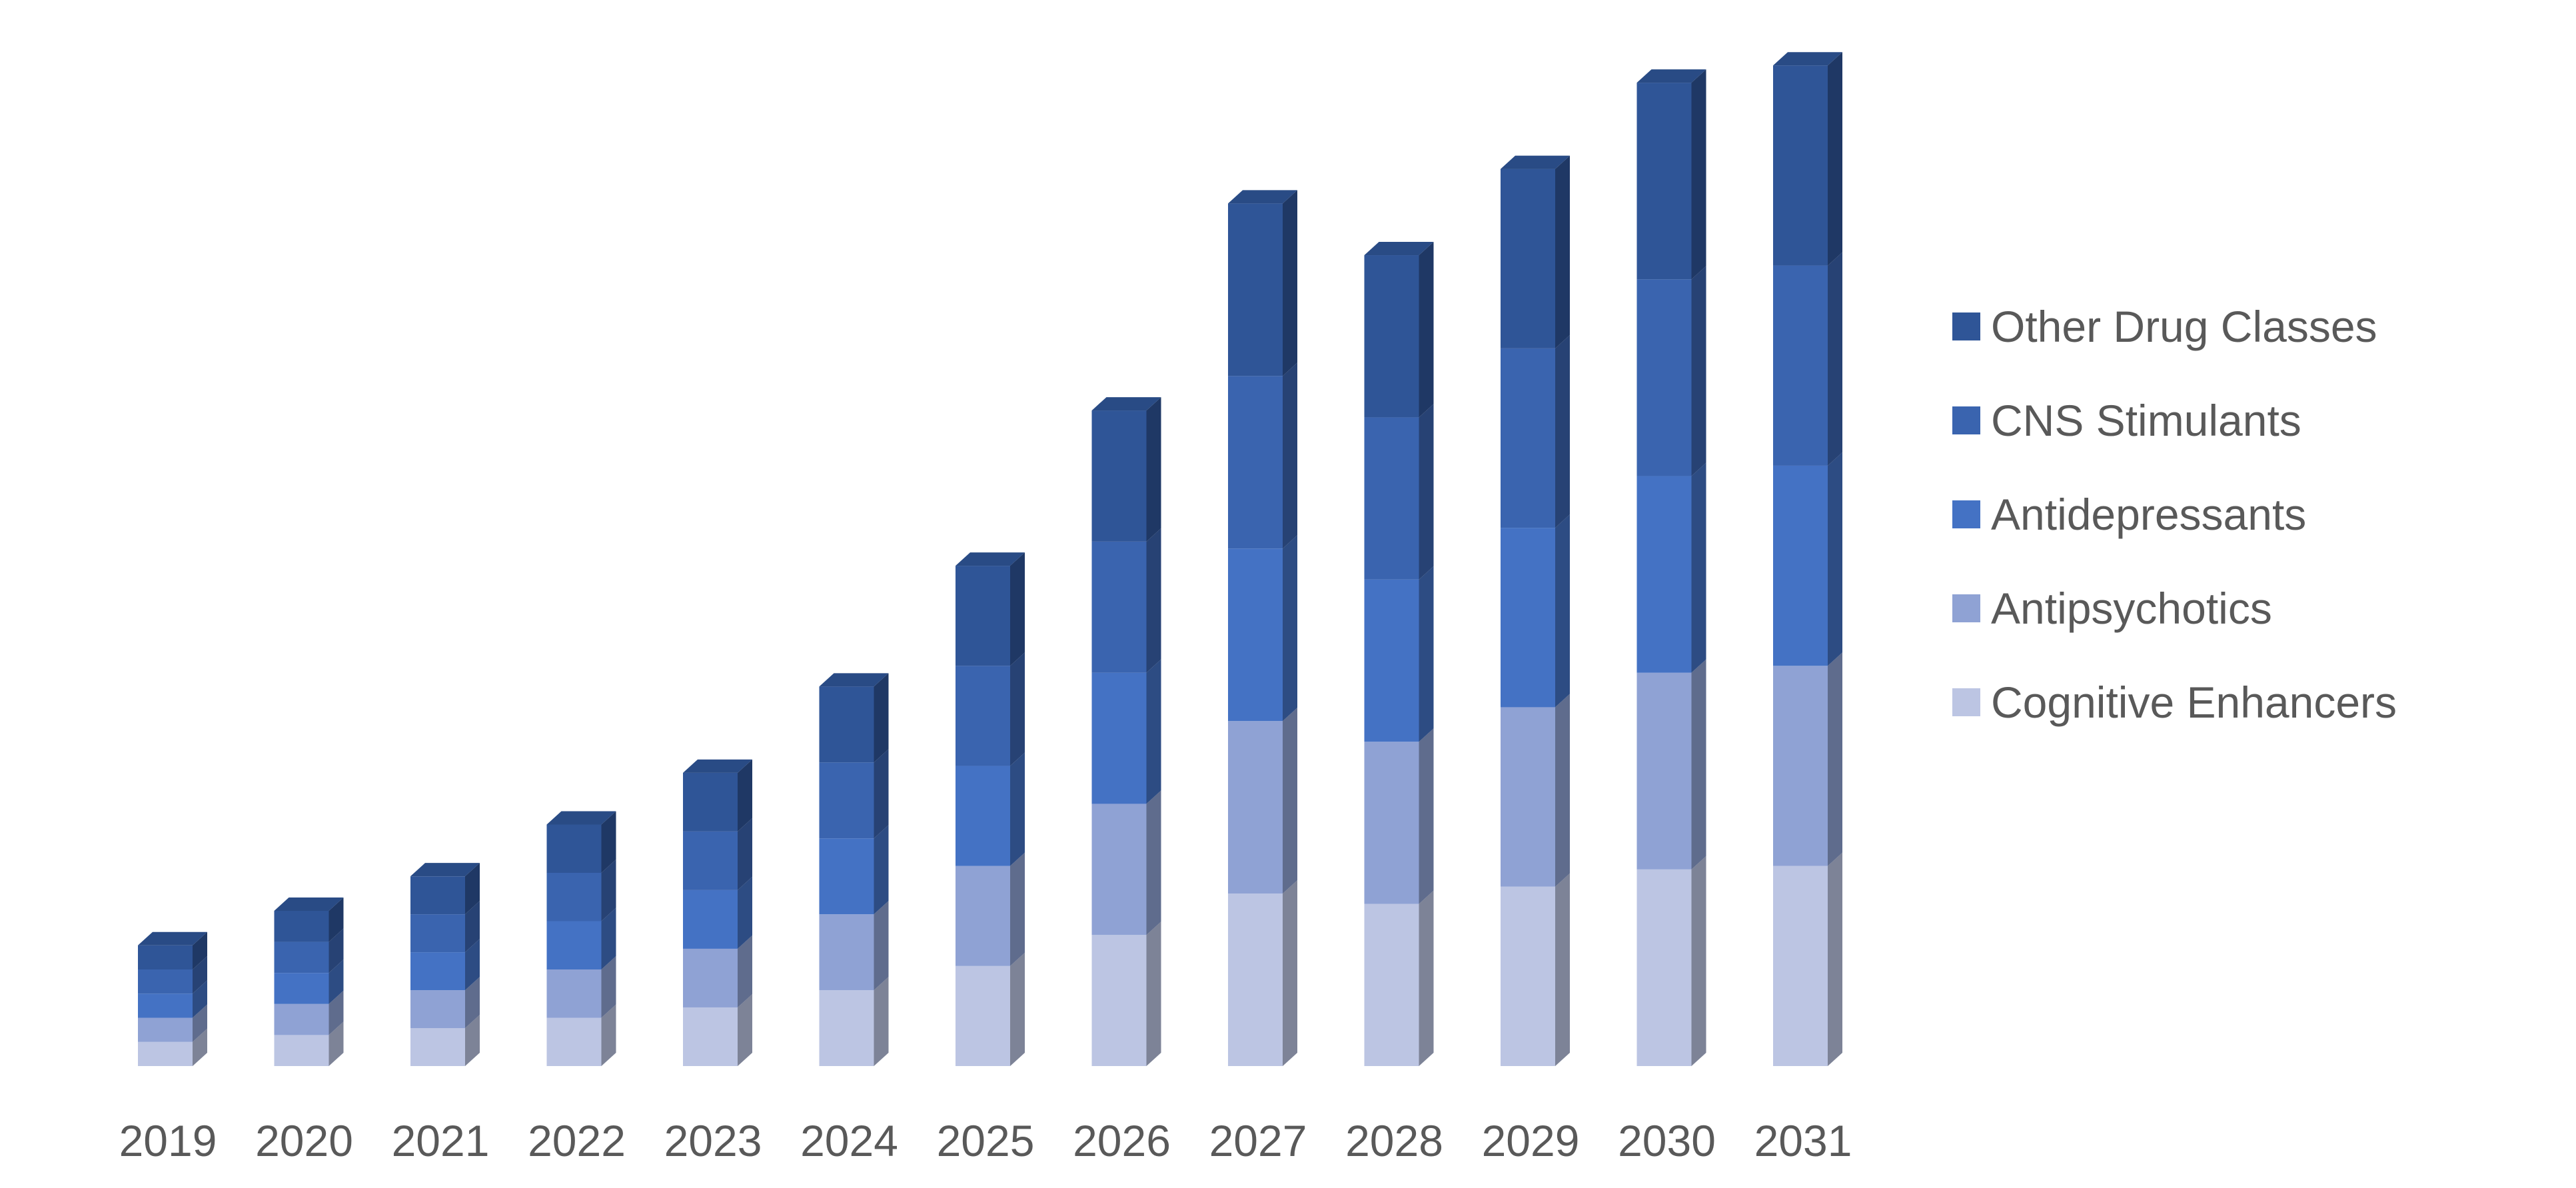  Describe the element at coordinates (1119, 1000) in the screenshot. I see `bar-segment-2026-cognitive-enhancers` at that location.